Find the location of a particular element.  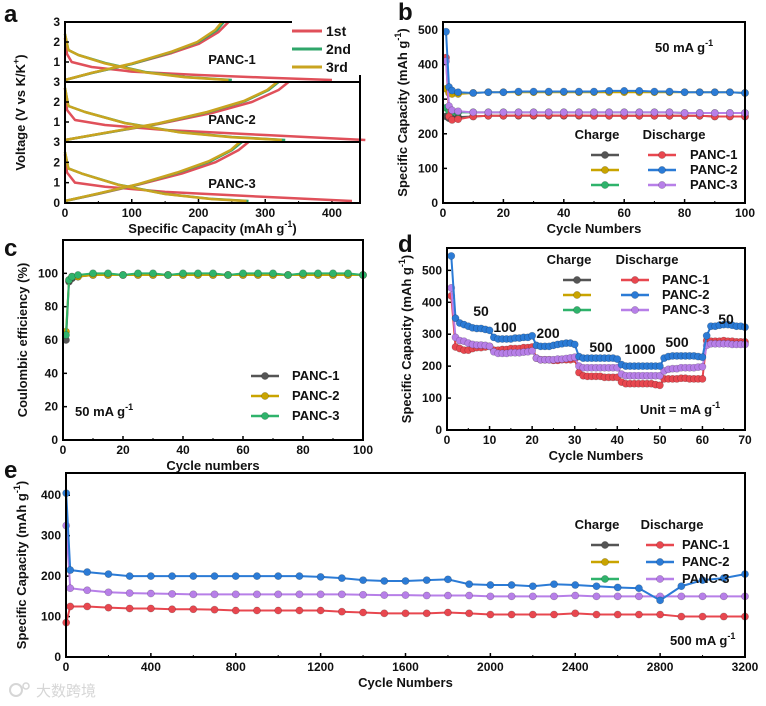

y-axis-label-b-text: Specific Capacity (mAh g is located at coordinates (402, 119).